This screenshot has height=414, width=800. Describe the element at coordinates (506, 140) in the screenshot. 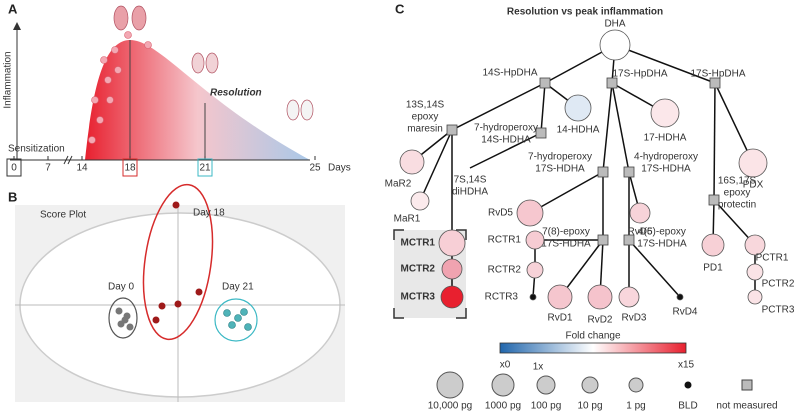

I see `node-label: 14S-HDHA` at that location.